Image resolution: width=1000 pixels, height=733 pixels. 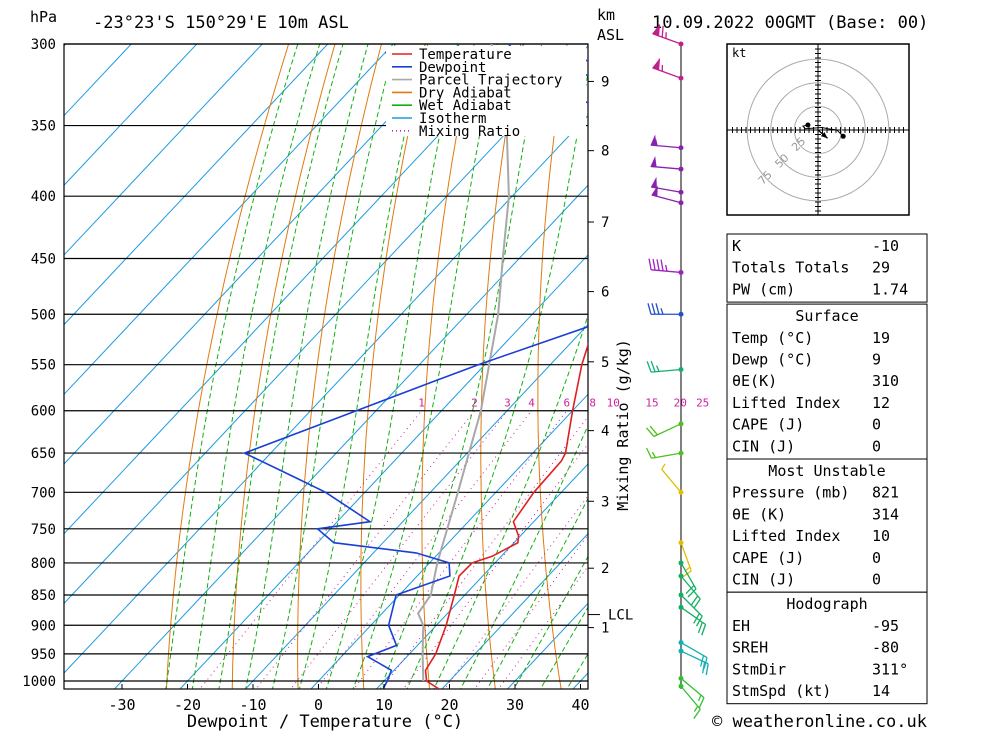 I want to click on index-value: 12, so click(x=881, y=403).